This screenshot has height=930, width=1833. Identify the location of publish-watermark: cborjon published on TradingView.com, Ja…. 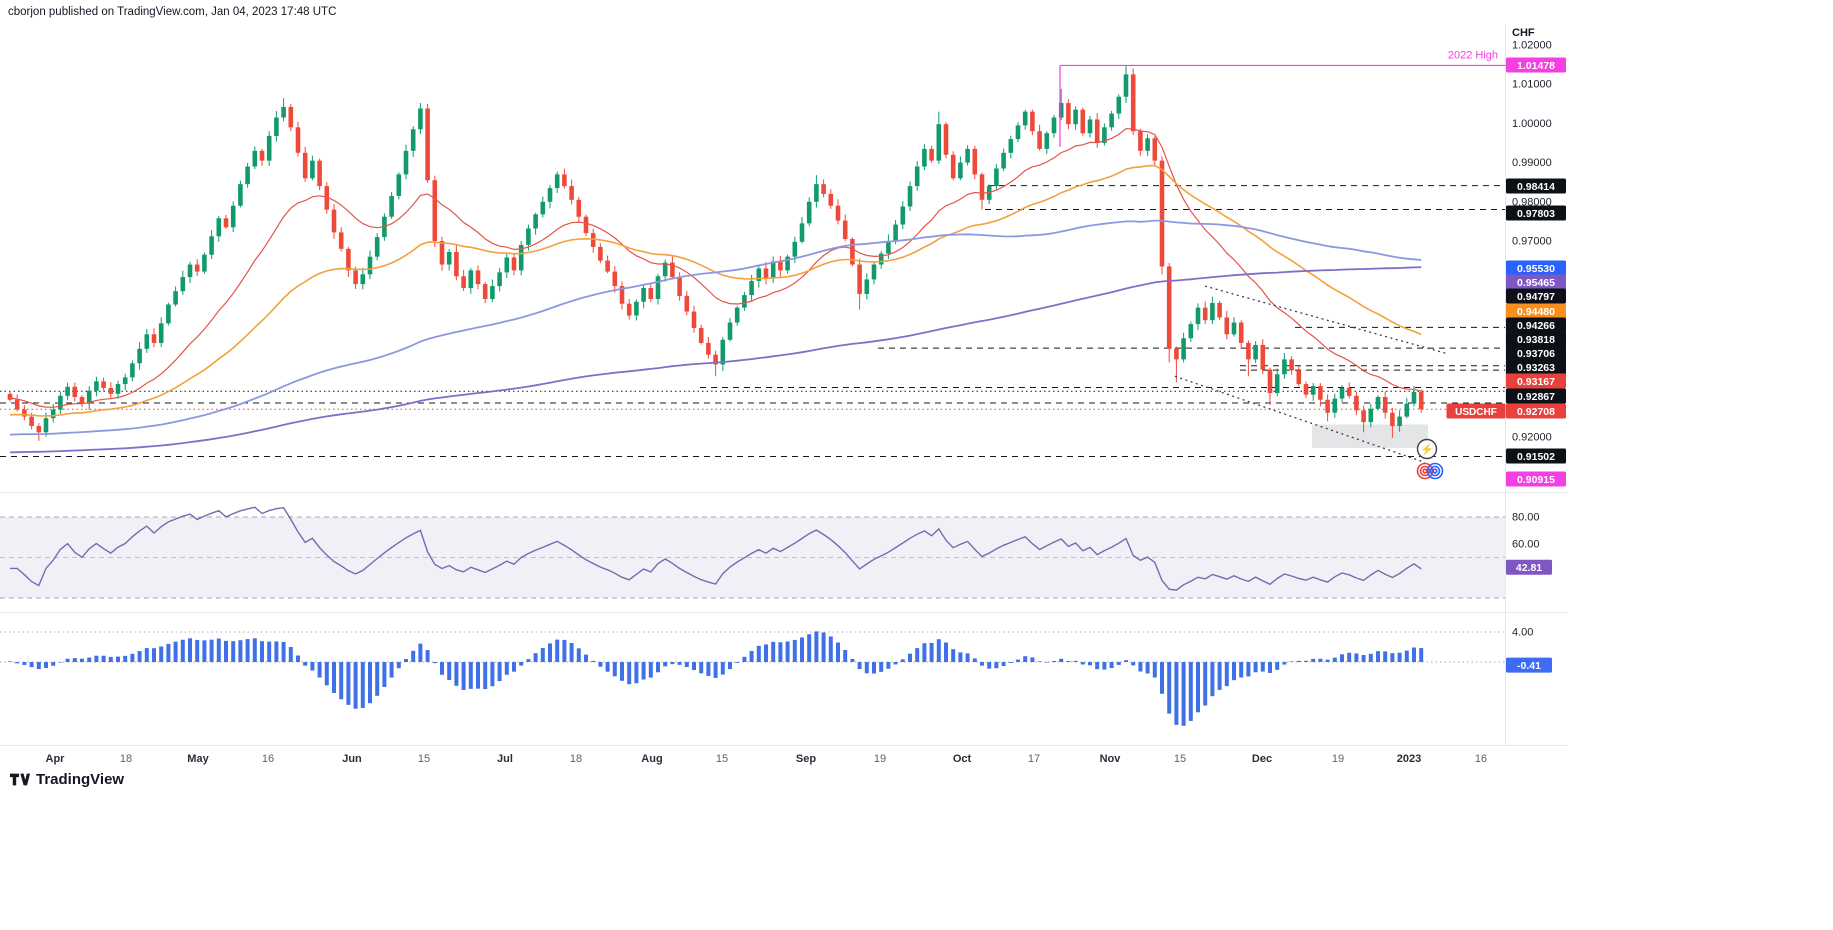
(172, 12).